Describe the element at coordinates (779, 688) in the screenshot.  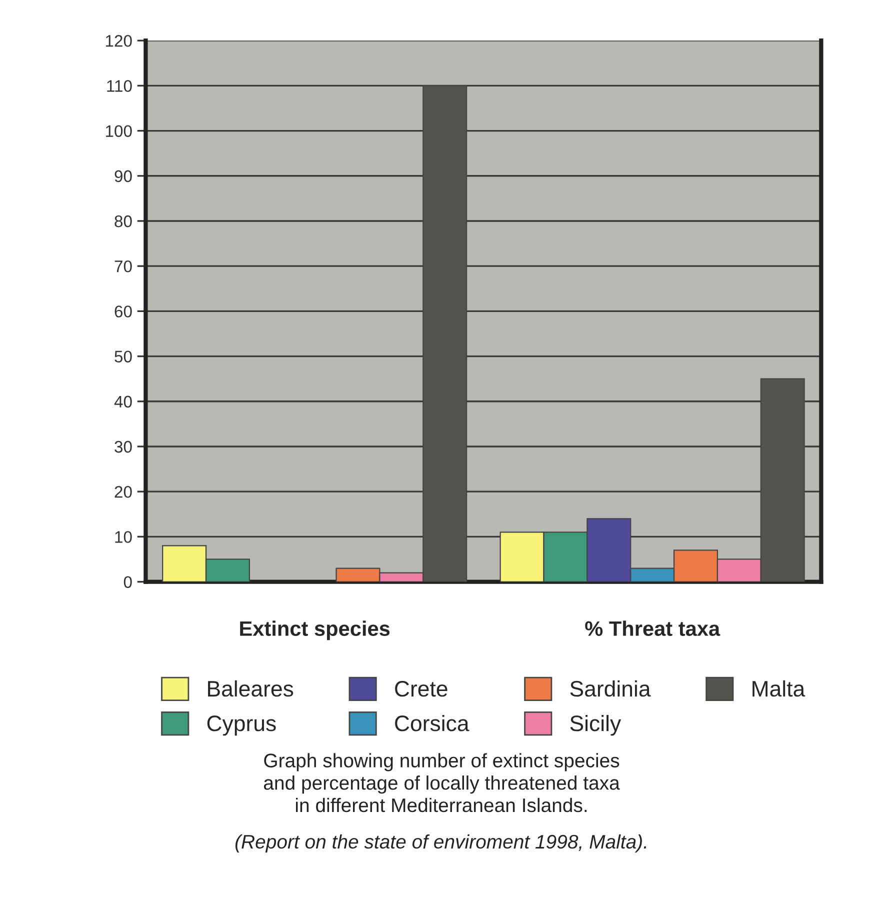
I see `legend-label: Malta` at that location.